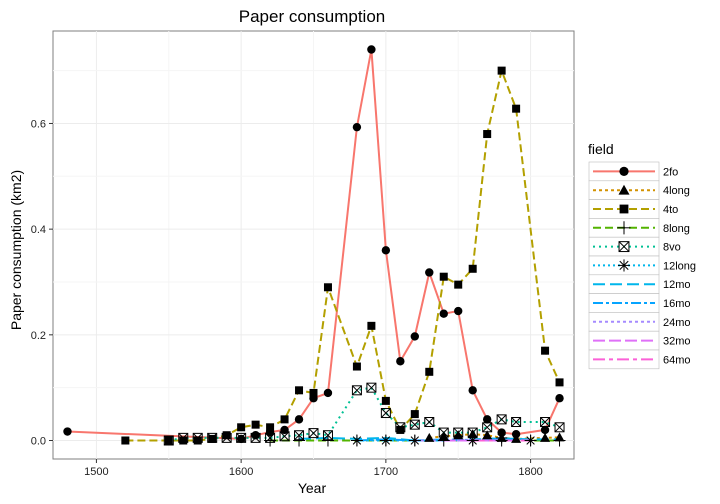 The width and height of the screenshot is (720, 504). Describe the element at coordinates (677, 304) in the screenshot. I see `legend-label: 16mo` at that location.